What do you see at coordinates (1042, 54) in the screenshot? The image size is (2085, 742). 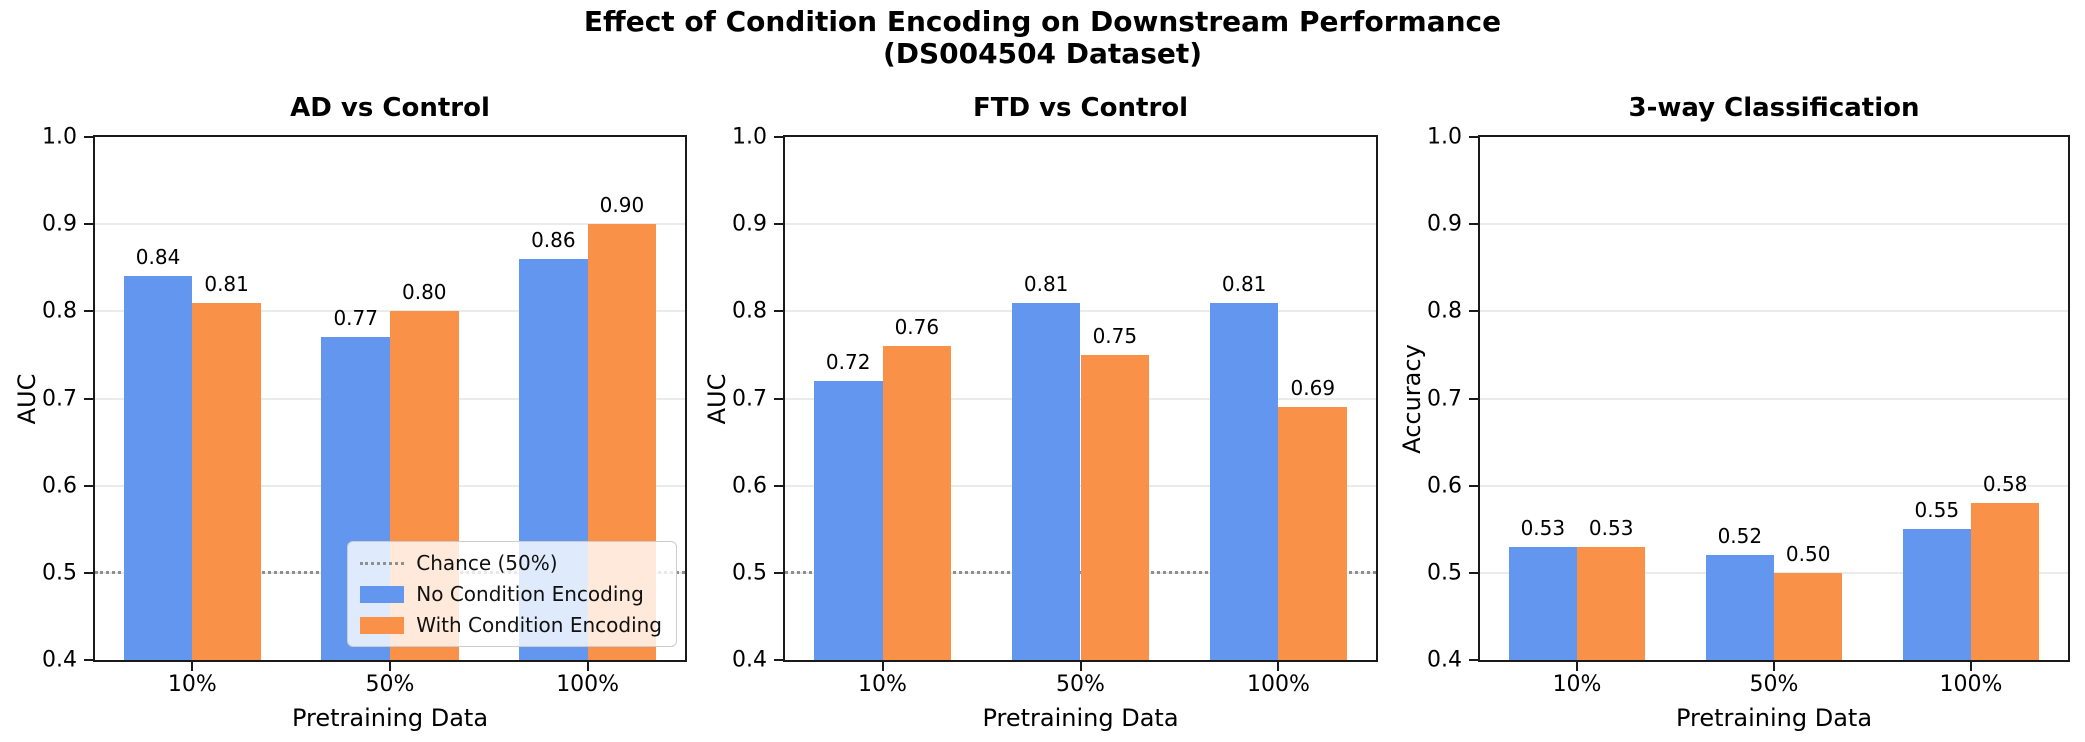 I see `figure-title-line2: (DS004504 Dataset)` at bounding box center [1042, 54].